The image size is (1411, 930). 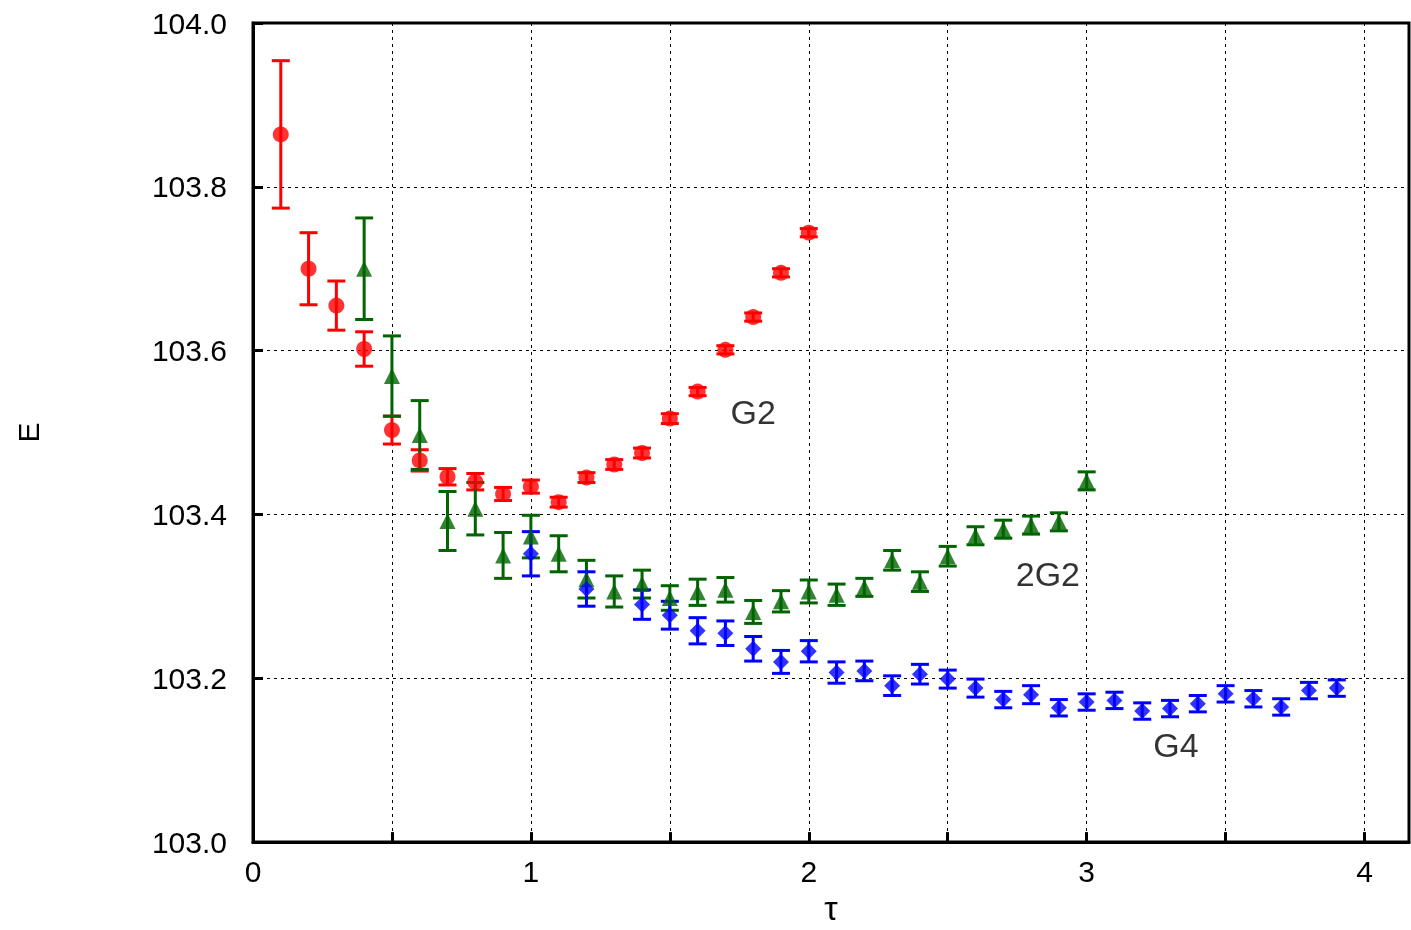 I want to click on y-tick-label: 103.0, so click(x=189, y=842).